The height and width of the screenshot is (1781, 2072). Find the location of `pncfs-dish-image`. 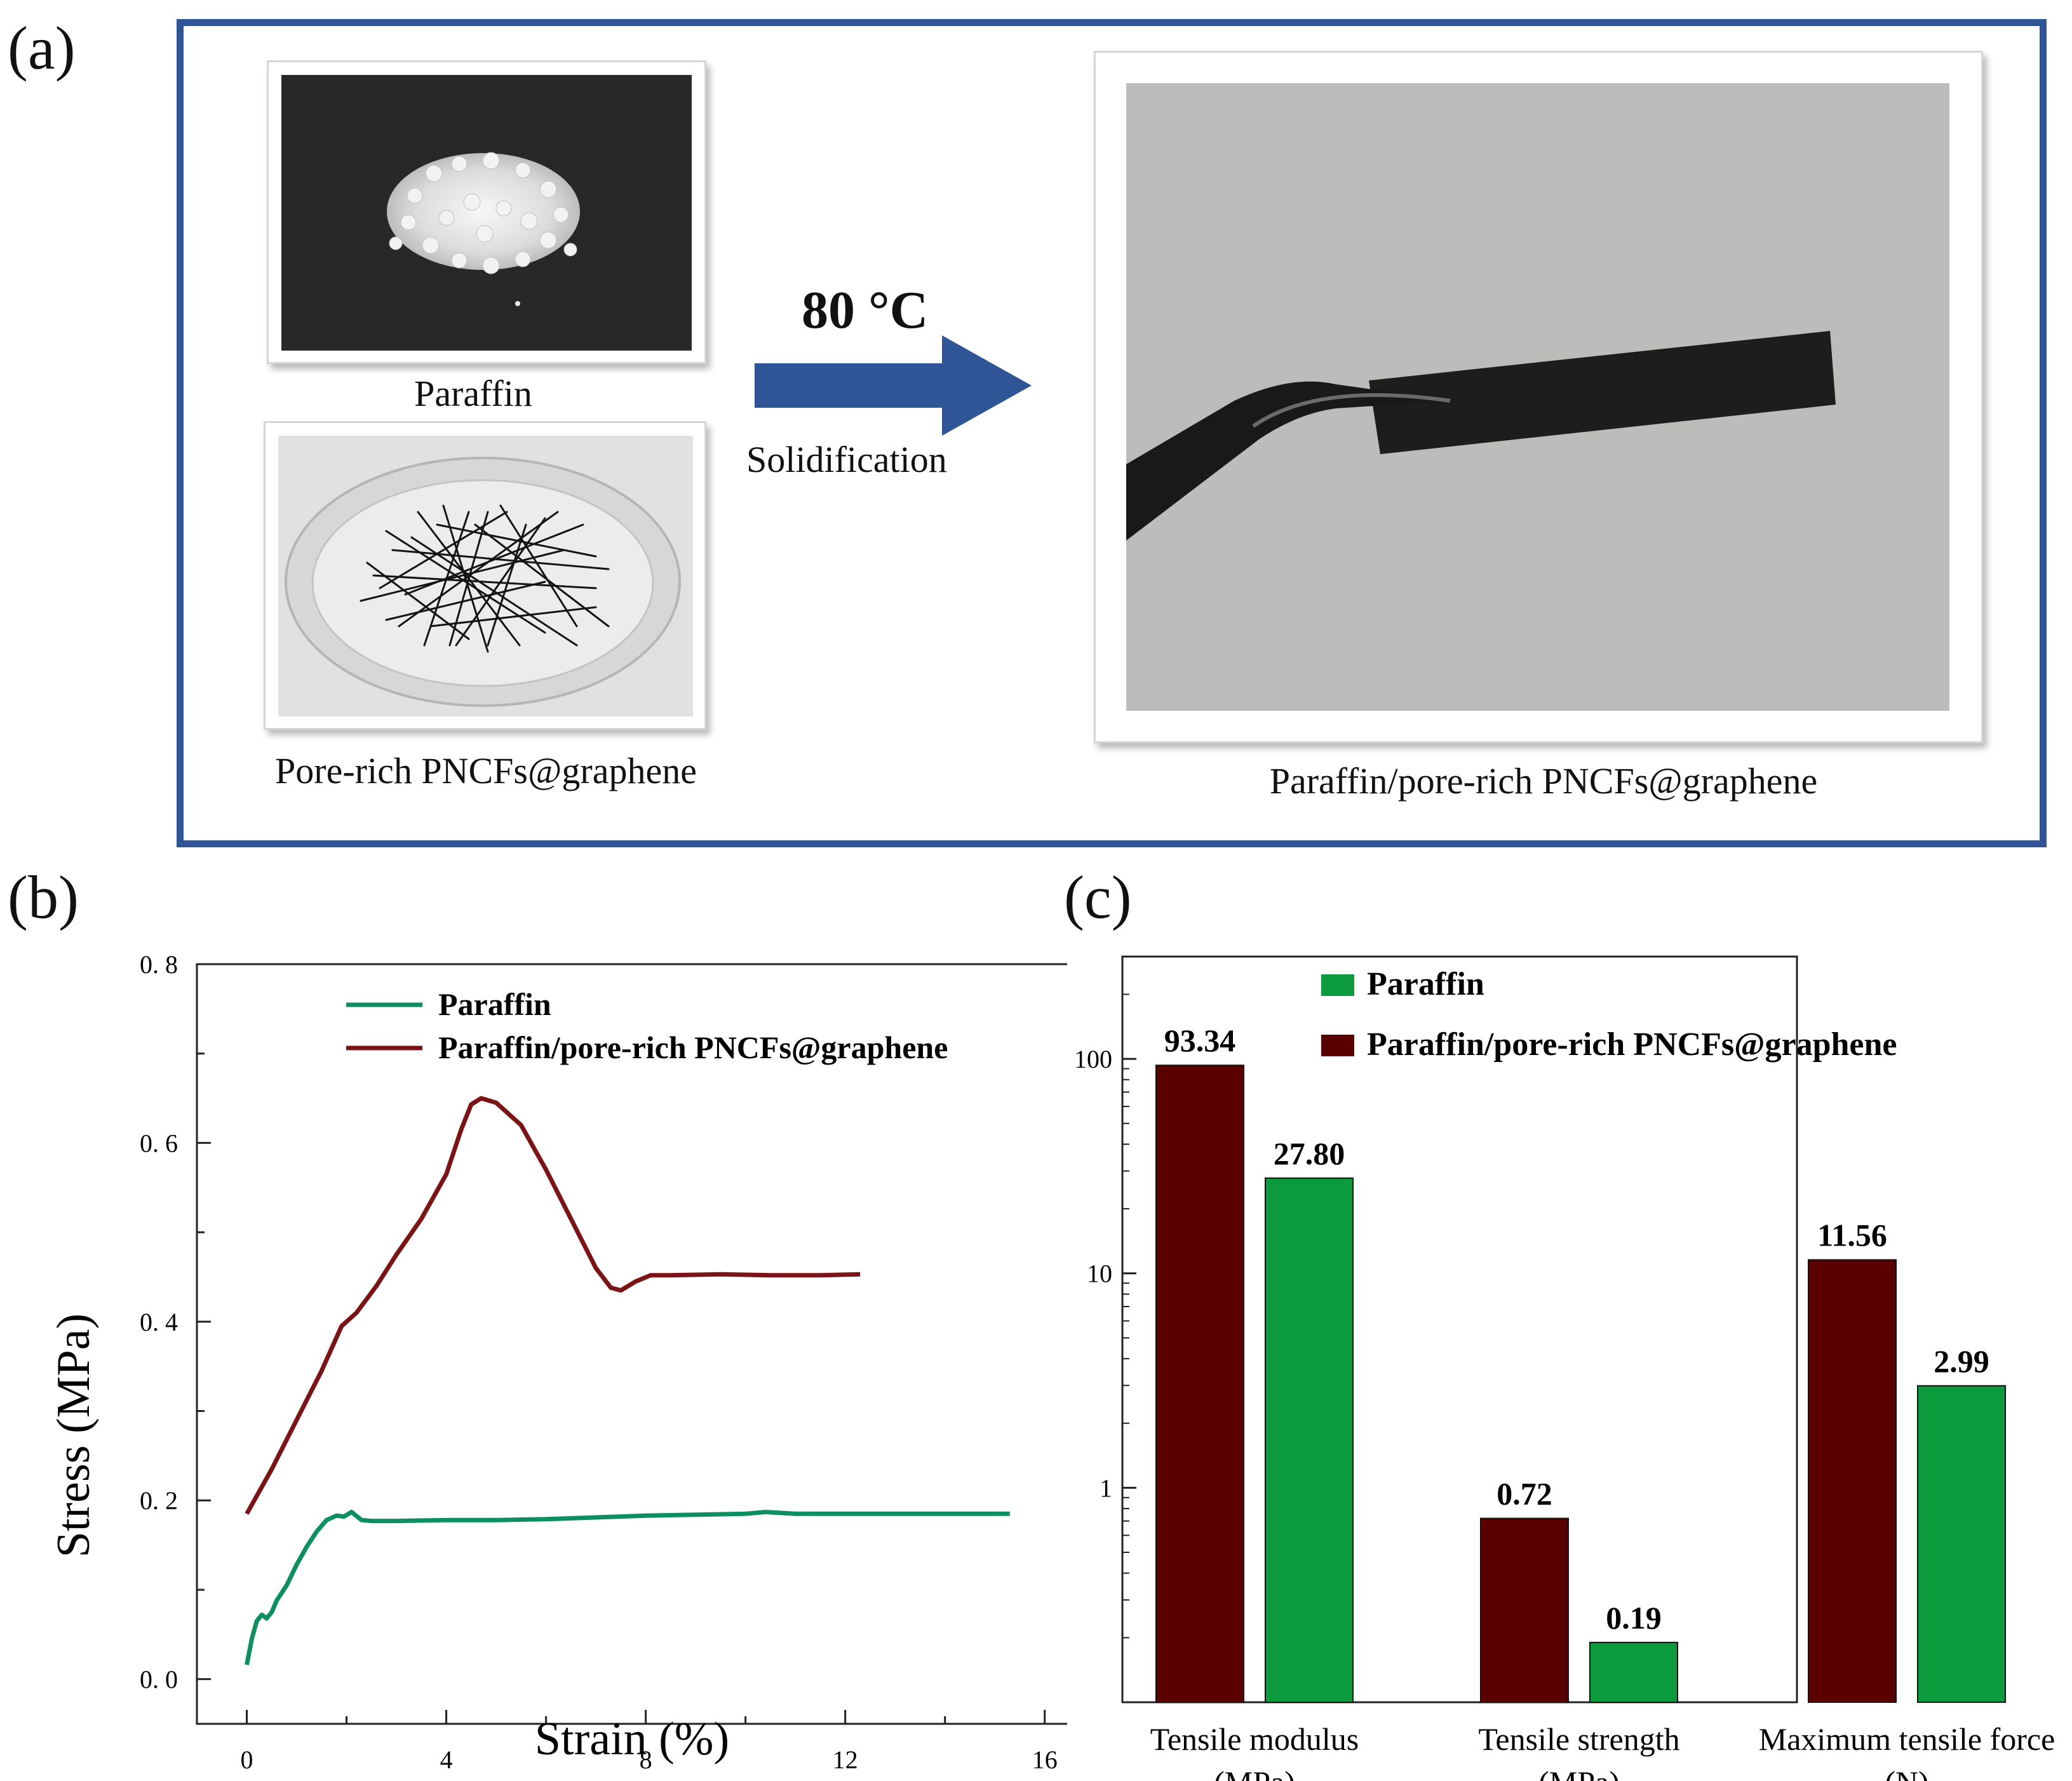

pncfs-dish-image is located at coordinates (485, 576).